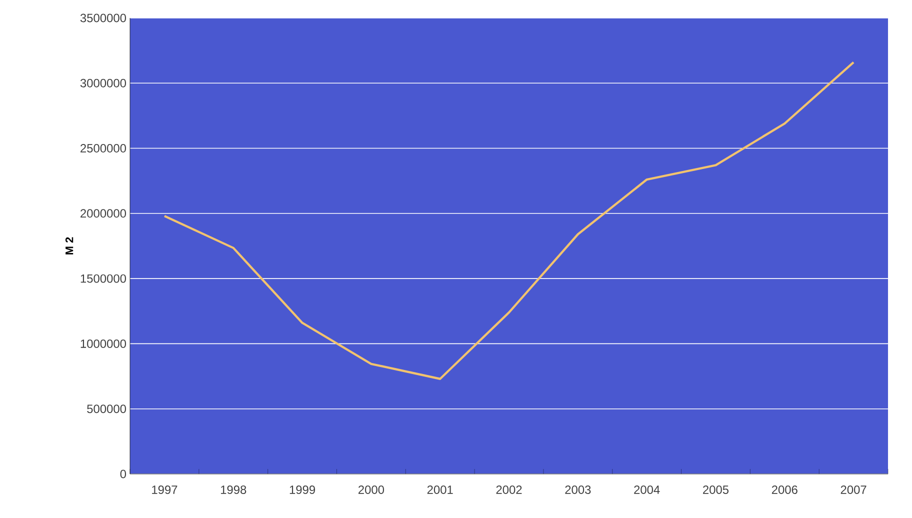 The height and width of the screenshot is (518, 912). Describe the element at coordinates (371, 490) in the screenshot. I see `x-tick-label: 2000` at that location.